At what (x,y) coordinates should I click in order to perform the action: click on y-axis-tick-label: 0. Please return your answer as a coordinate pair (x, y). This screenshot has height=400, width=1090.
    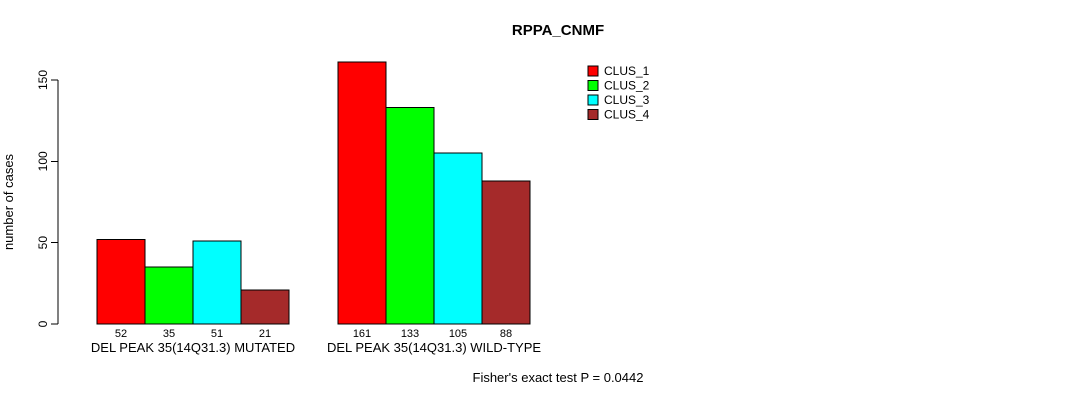
    Looking at the image, I should click on (43, 323).